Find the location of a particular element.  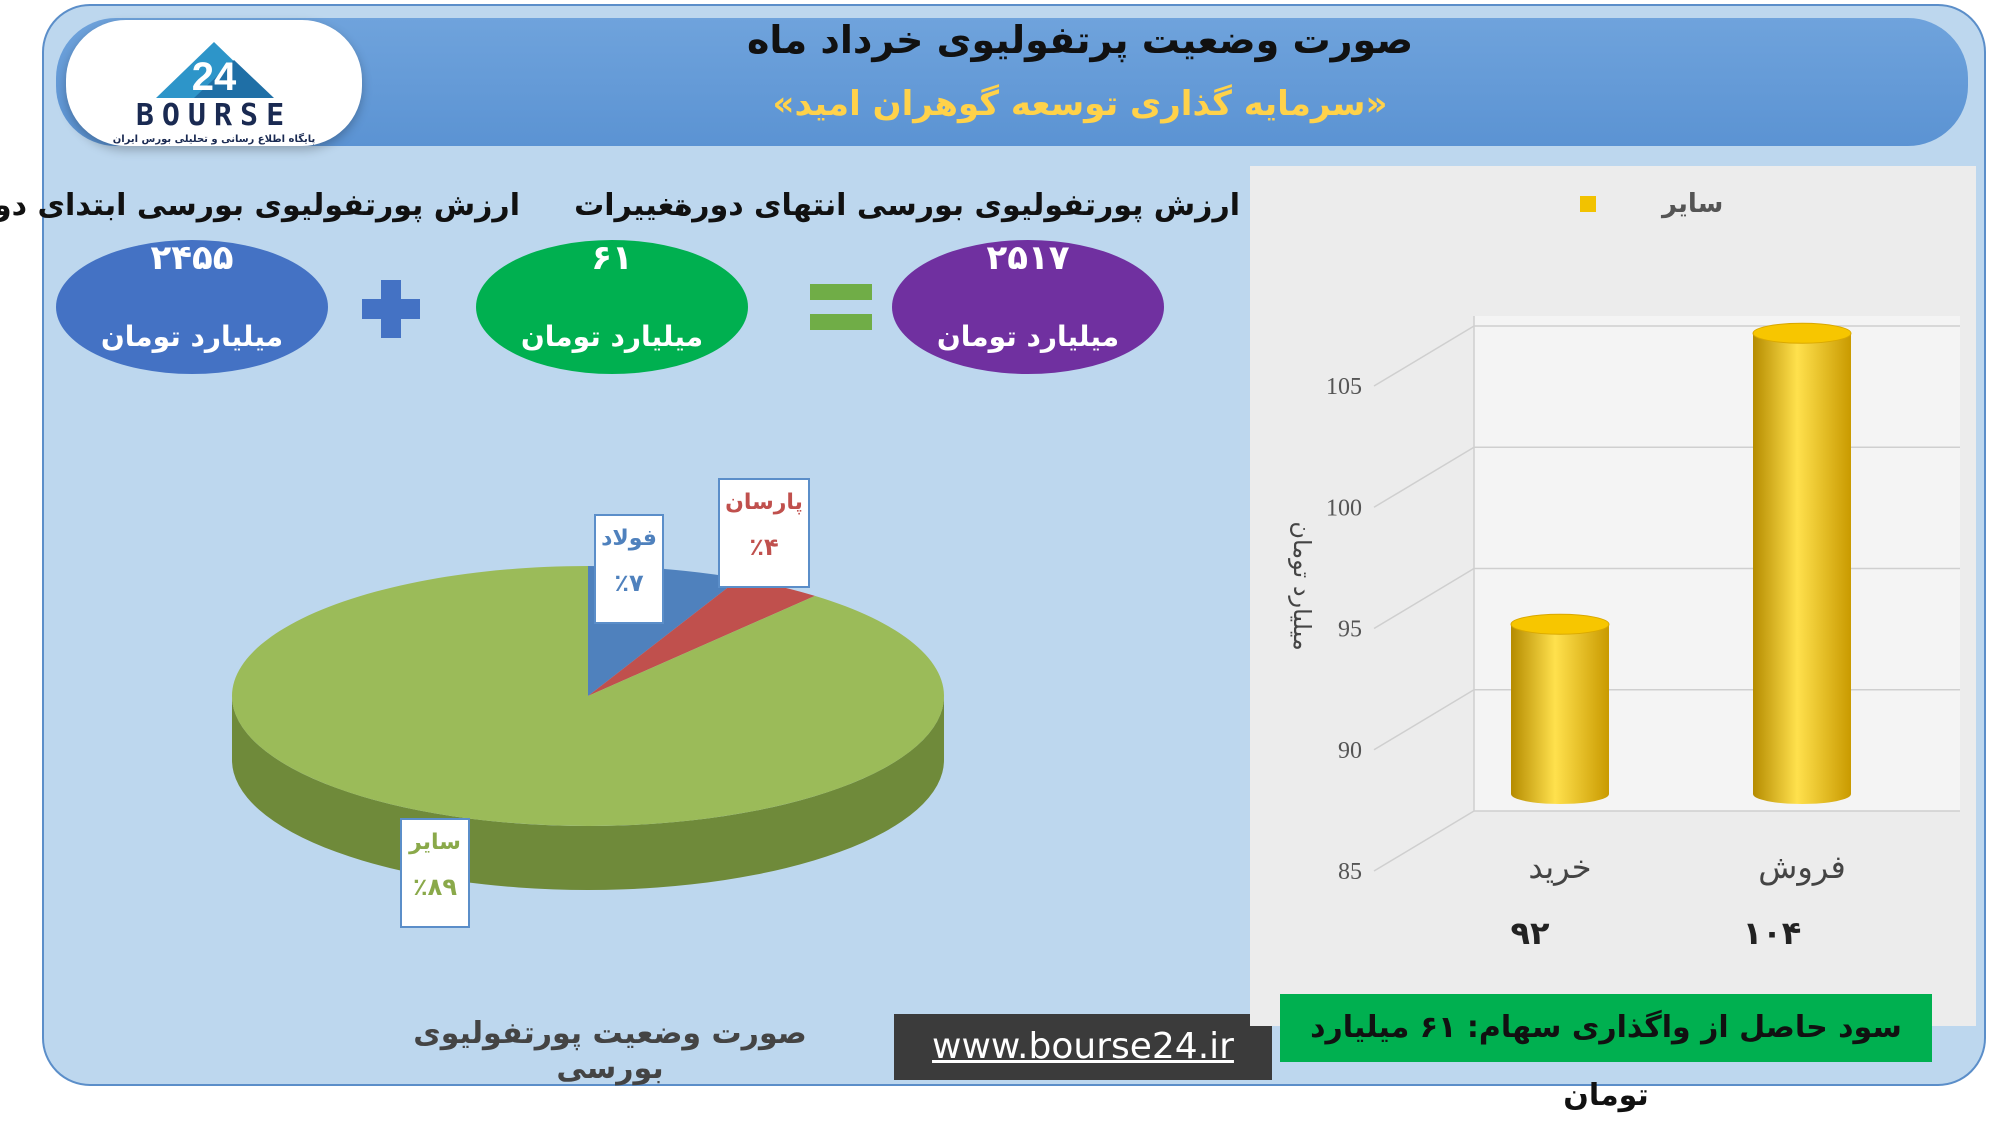

pie-label-percent: ٪۴ is located at coordinates (764, 547).